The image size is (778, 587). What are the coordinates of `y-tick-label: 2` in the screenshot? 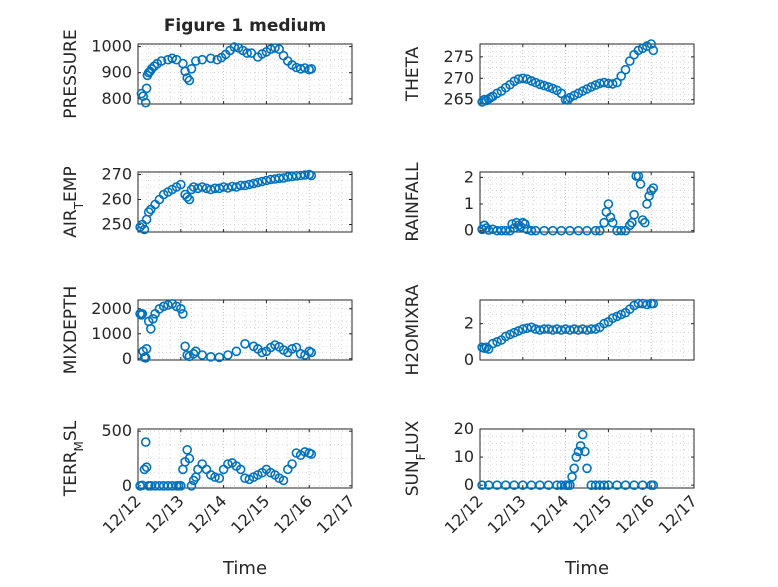 It's located at (469, 323).